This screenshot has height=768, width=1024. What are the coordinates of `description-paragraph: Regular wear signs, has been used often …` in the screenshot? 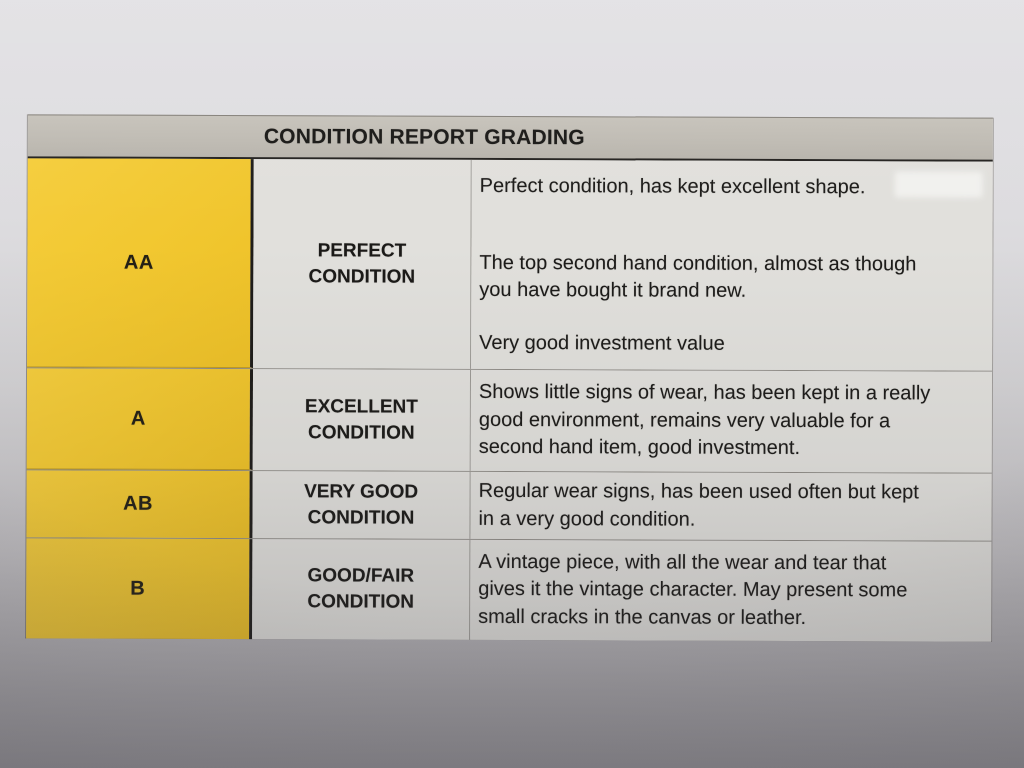 It's located at (729, 506).